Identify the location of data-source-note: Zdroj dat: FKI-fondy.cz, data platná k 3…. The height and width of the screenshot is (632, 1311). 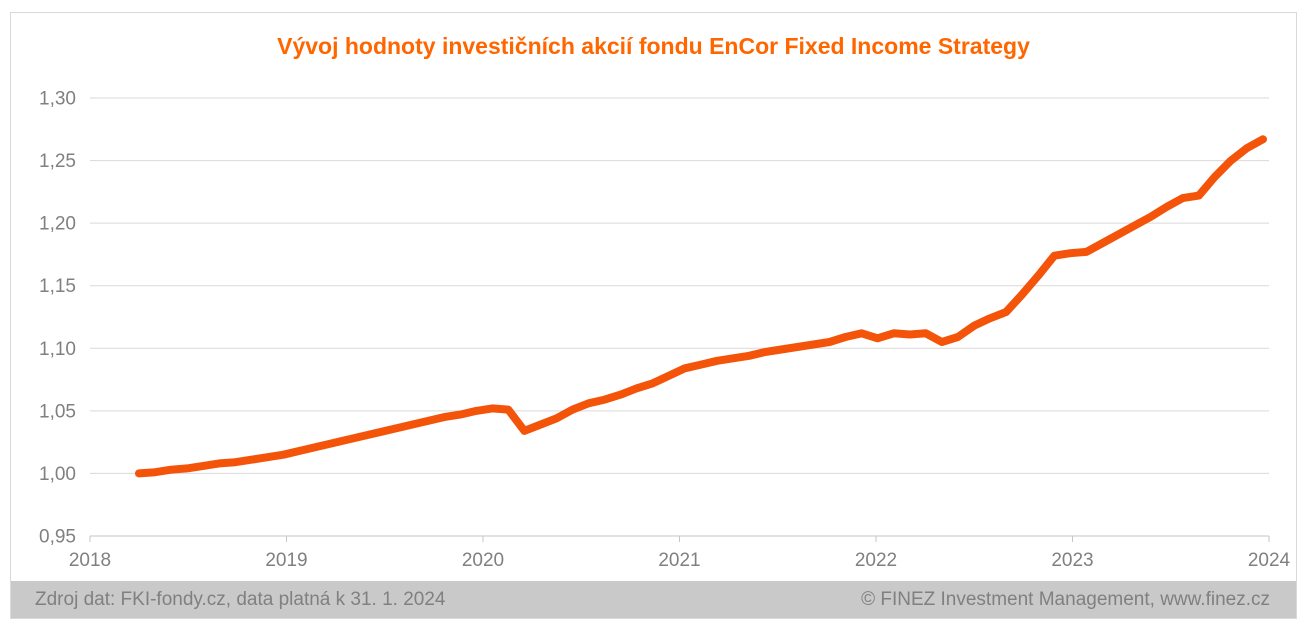
(240, 599).